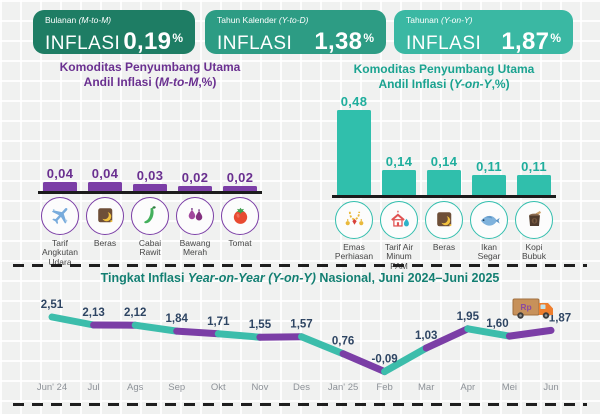 The height and width of the screenshot is (414, 600). I want to click on bar-column: 0,48, so click(354, 144).